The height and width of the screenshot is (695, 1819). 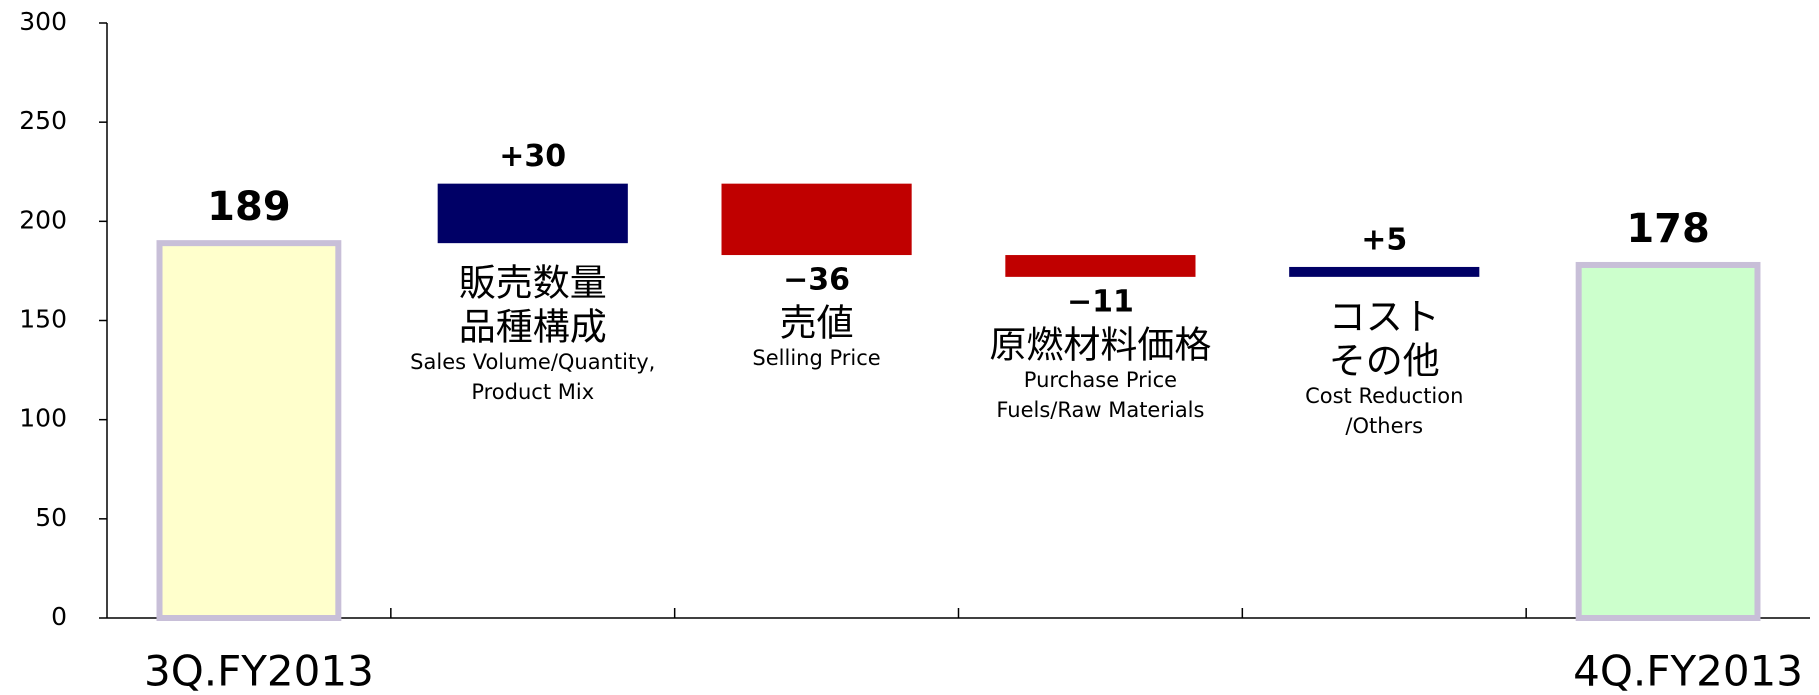 I want to click on category-label-en: Purchase Price, so click(x=1100, y=380).